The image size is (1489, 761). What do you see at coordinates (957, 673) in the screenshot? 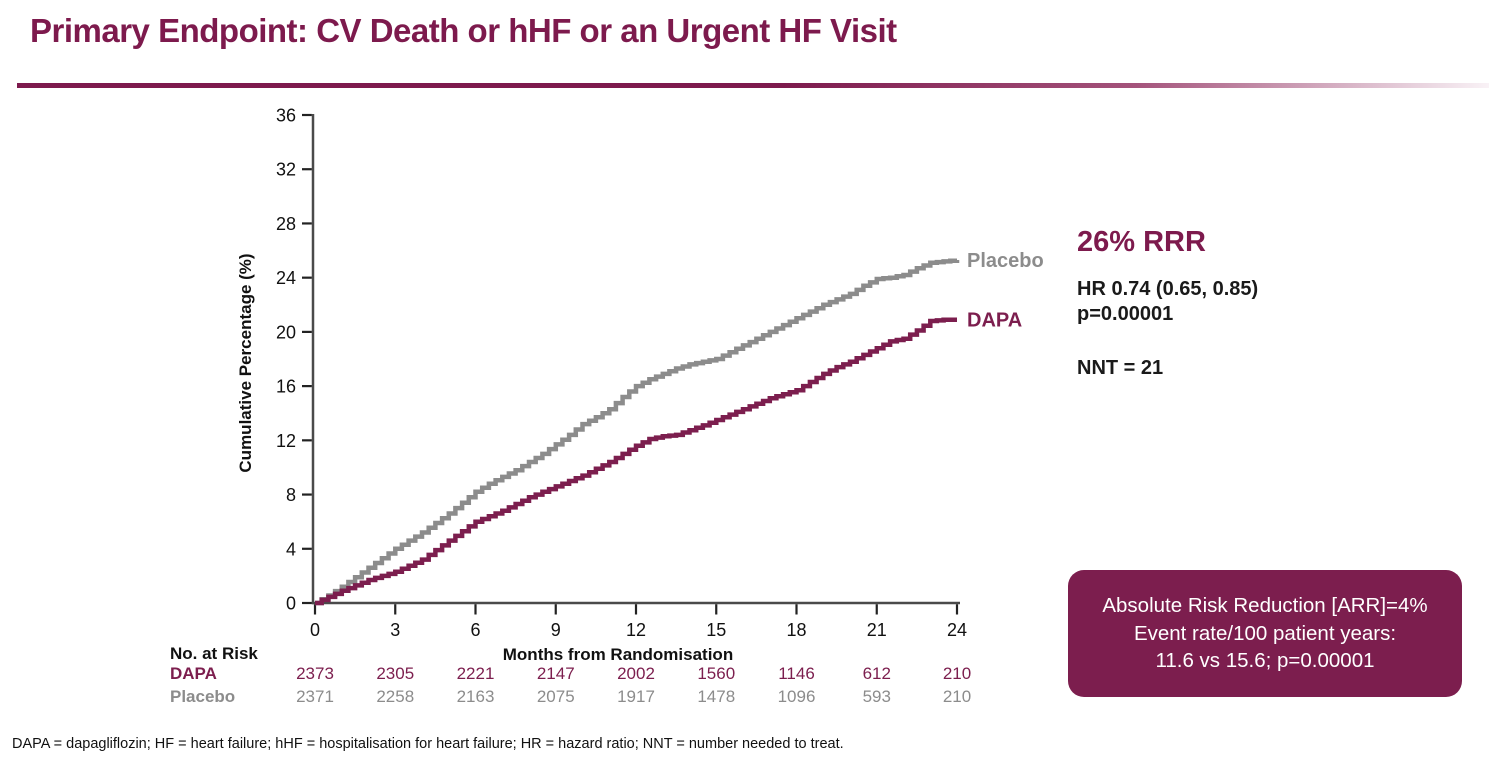
I see `at-risk-value-dapa: 210` at bounding box center [957, 673].